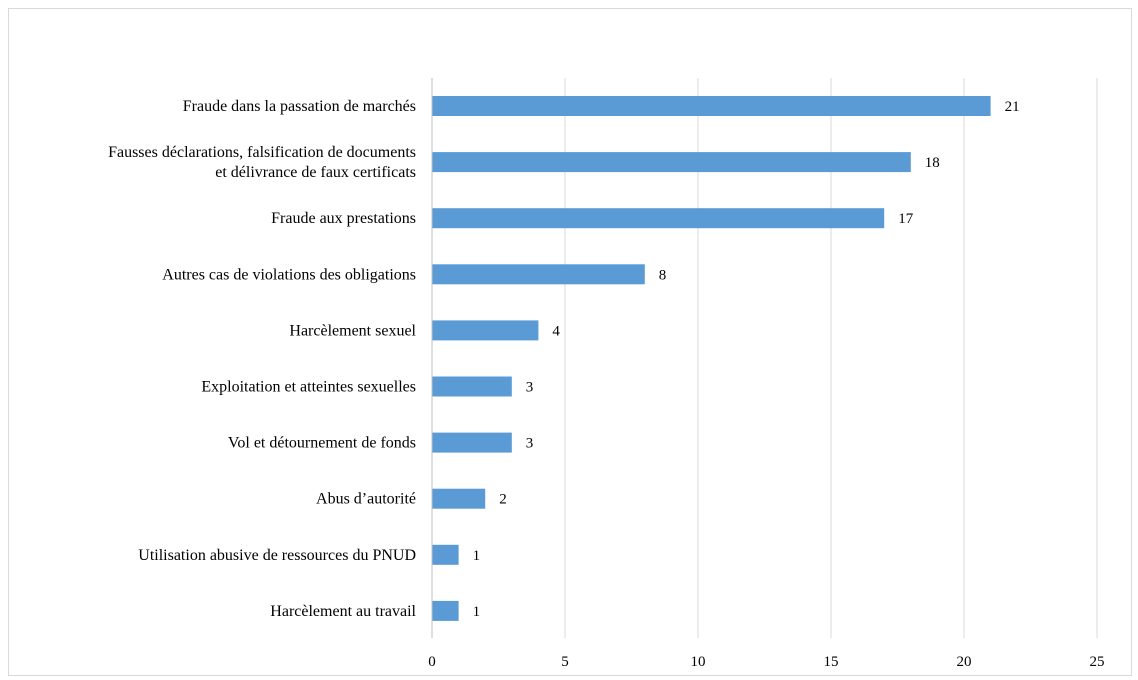  I want to click on x-tick-labels: 0 5 10 15 20 25, so click(766, 662).